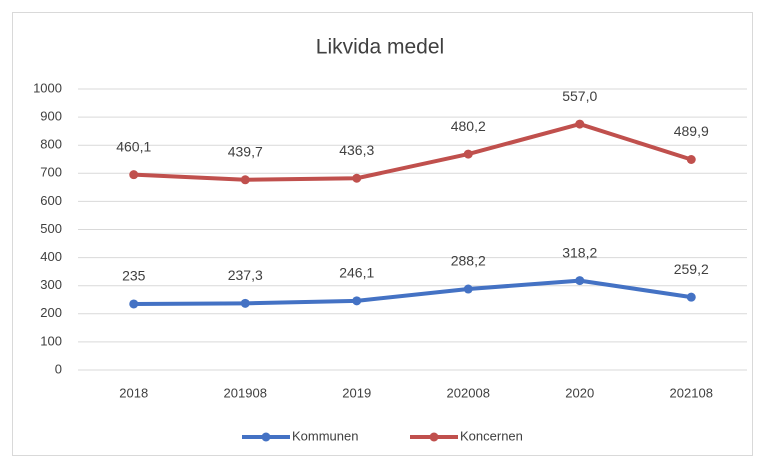 The height and width of the screenshot is (461, 760). I want to click on value-label: 436,3, so click(356, 150).